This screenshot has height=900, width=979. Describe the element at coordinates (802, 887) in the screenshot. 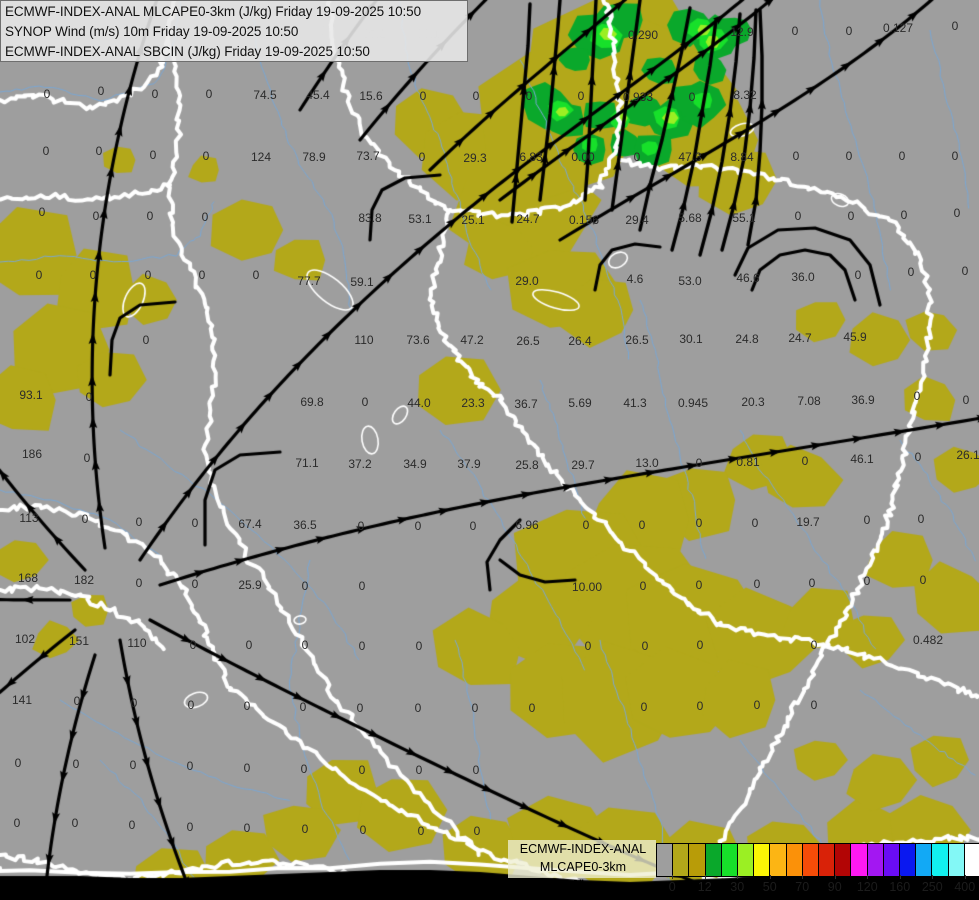

I see `legend-tick-70: 70` at that location.